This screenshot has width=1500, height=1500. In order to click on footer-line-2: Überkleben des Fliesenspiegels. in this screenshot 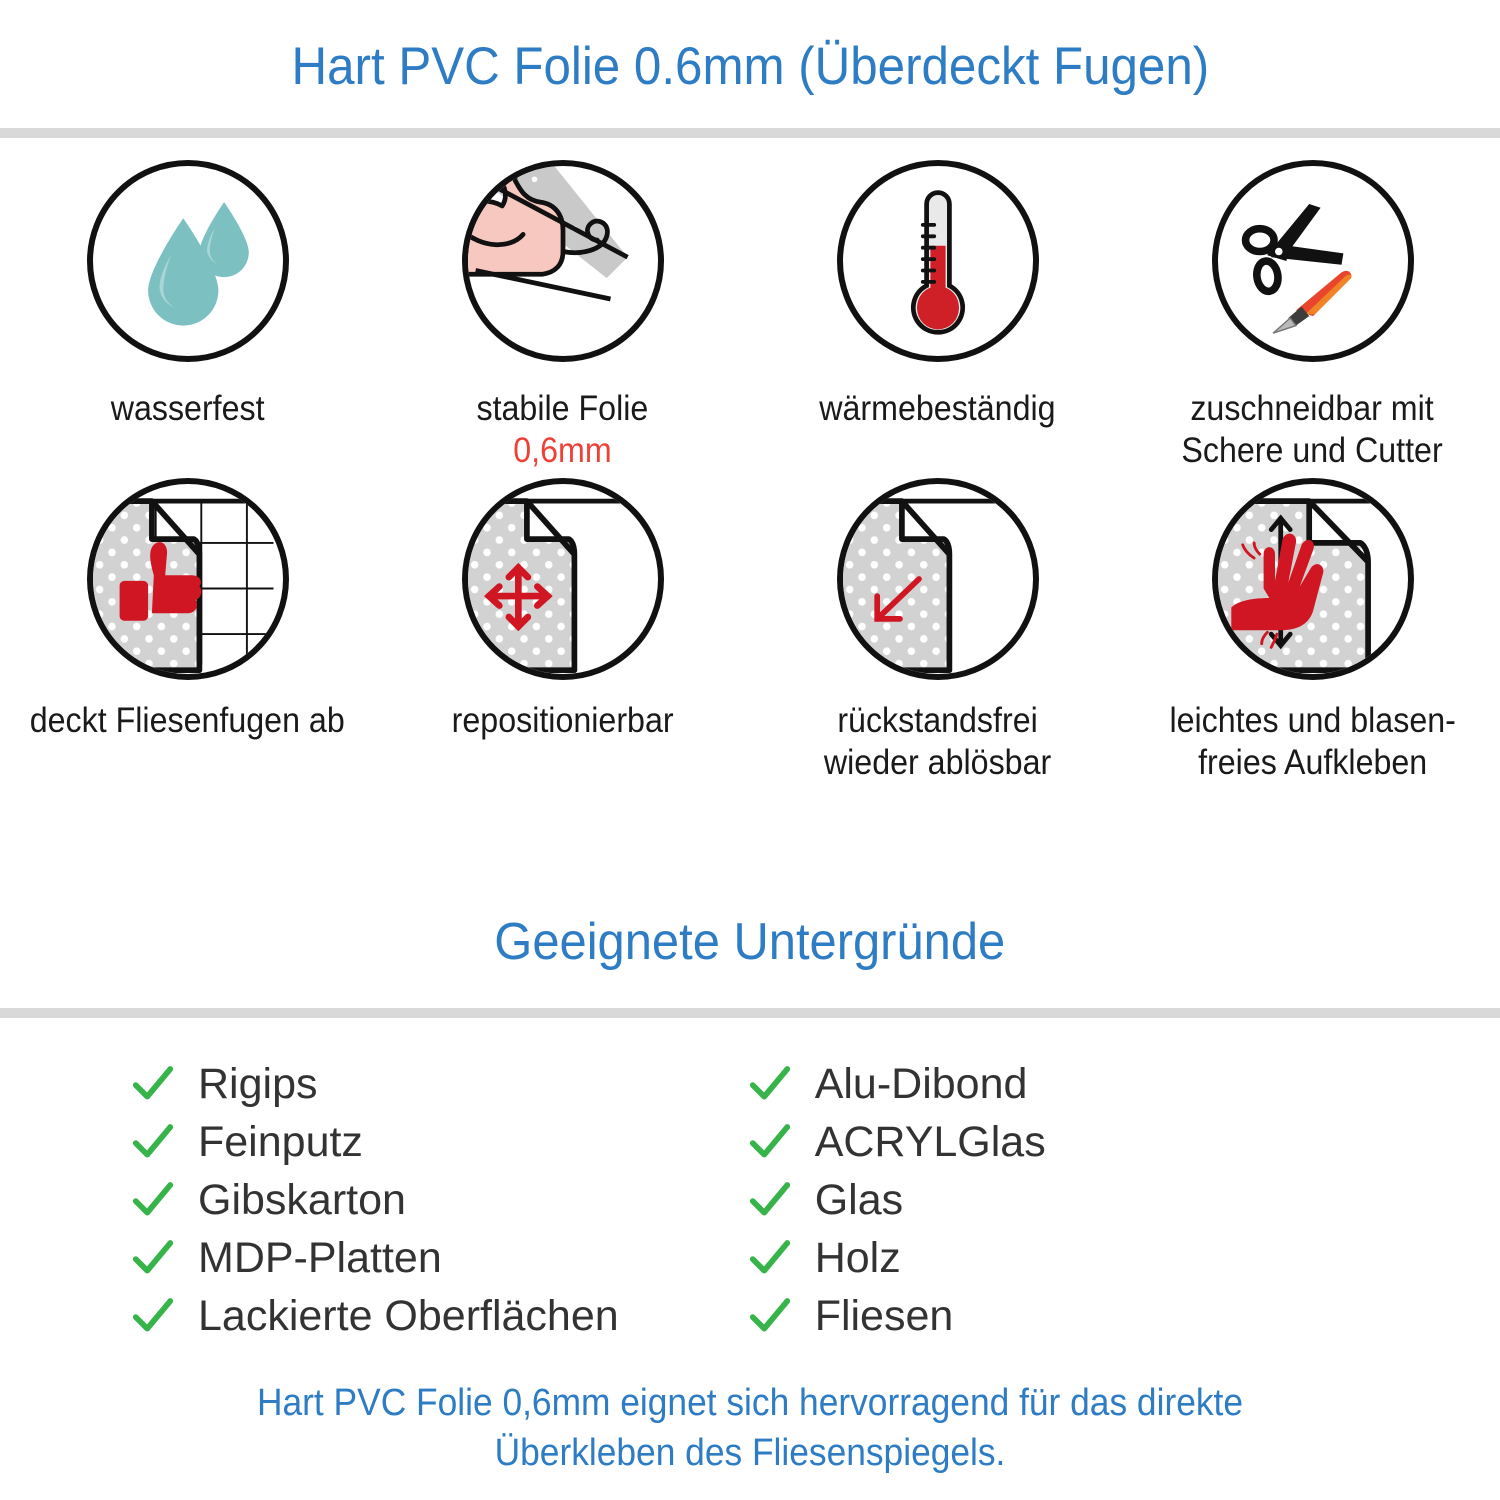, I will do `click(750, 1453)`.